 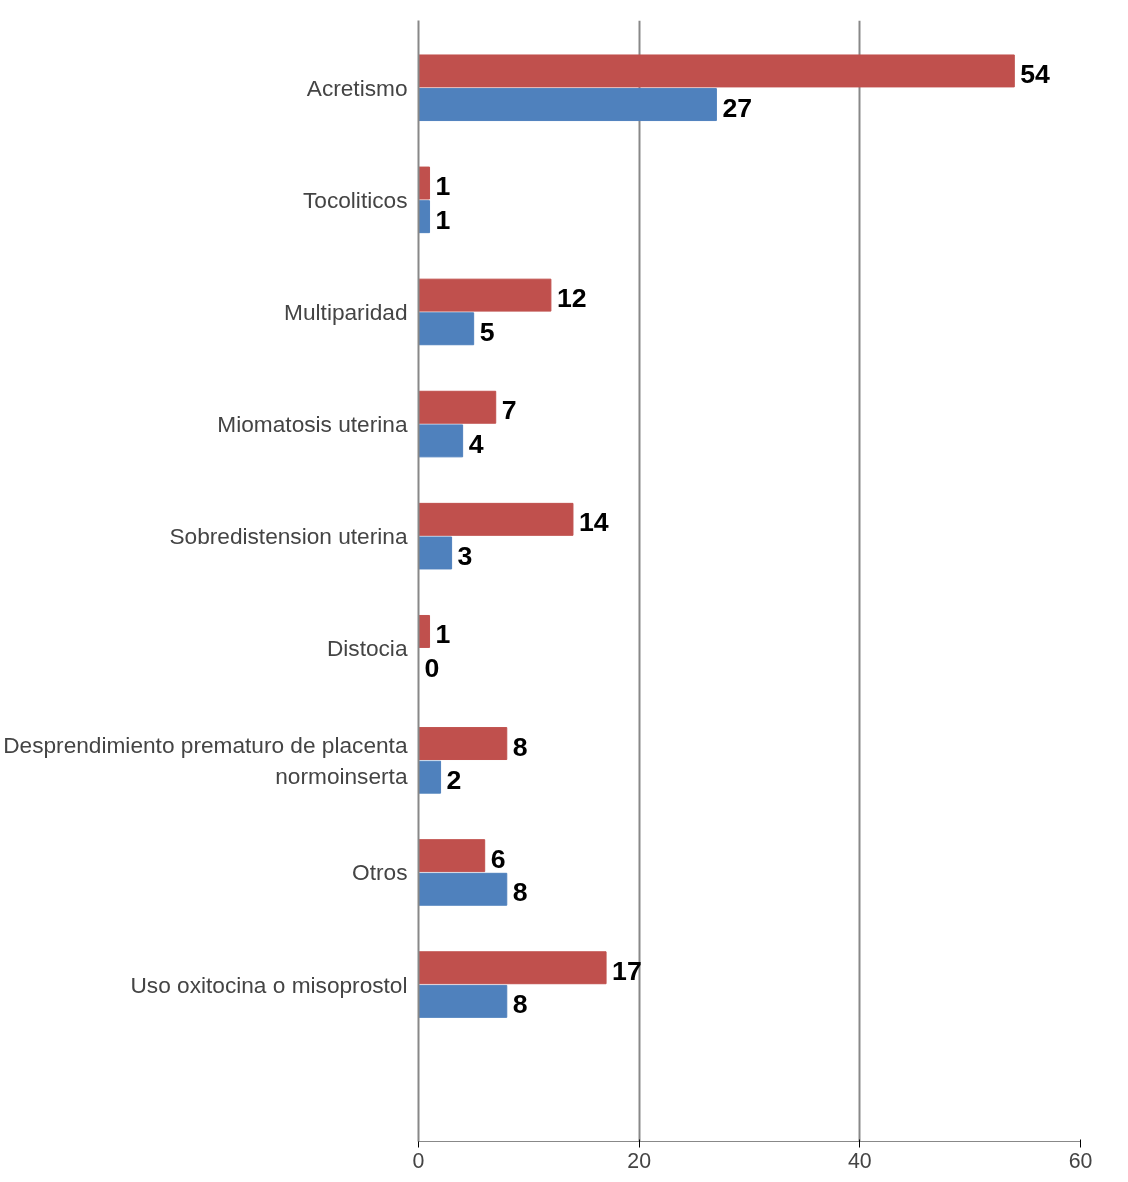 I want to click on y-tick-label: Desprendimiento prematuro de placenta normoinserta, so click(x=205, y=760).